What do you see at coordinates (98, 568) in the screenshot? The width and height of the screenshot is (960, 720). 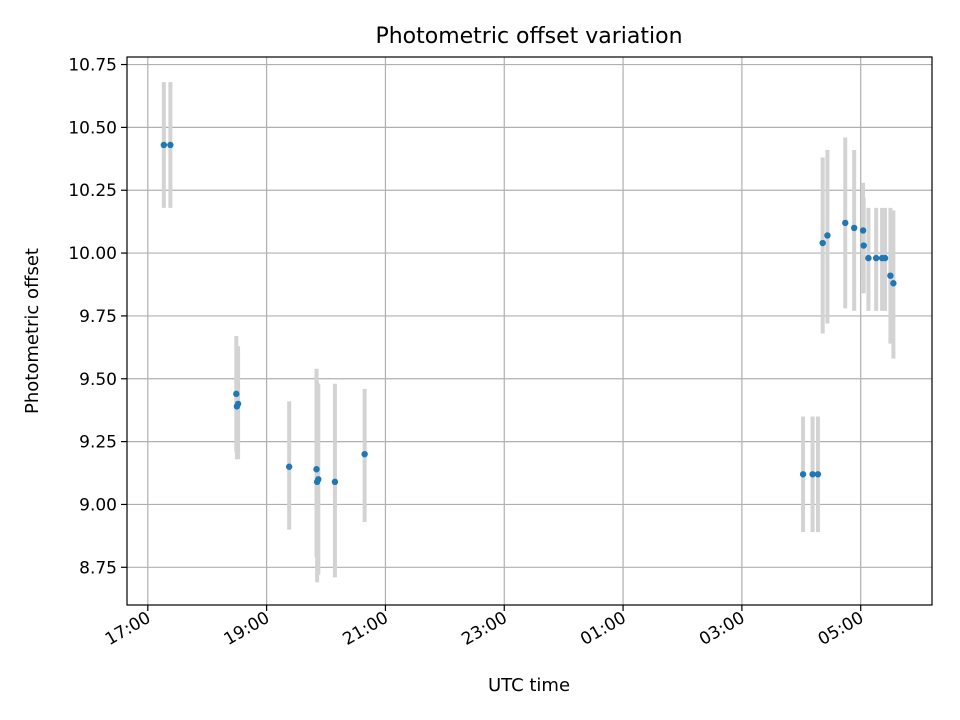 I see `y-tick-label: 8.75` at bounding box center [98, 568].